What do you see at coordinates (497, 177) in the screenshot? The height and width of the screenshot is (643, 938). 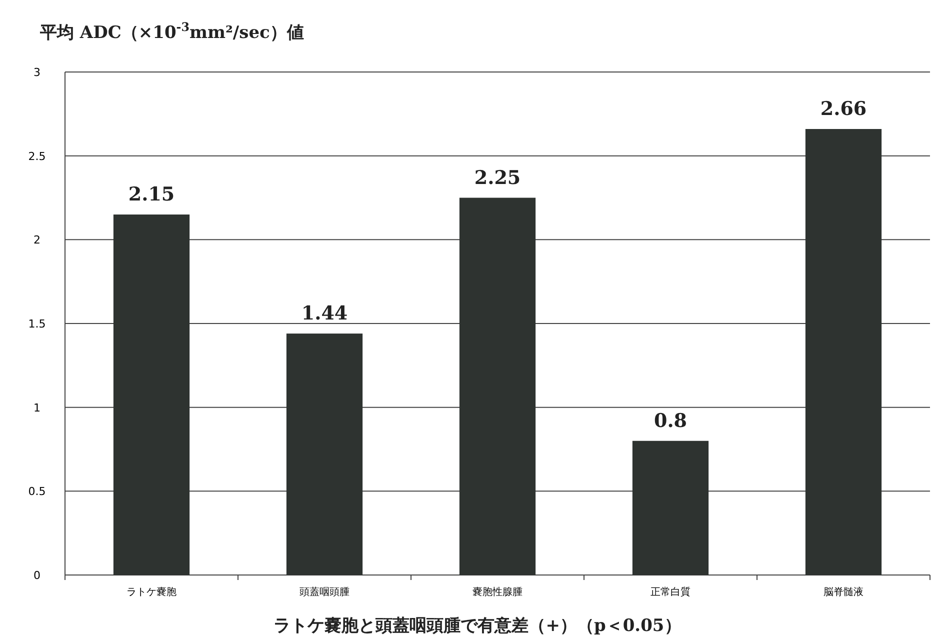 I see `data-label: 2.25` at bounding box center [497, 177].